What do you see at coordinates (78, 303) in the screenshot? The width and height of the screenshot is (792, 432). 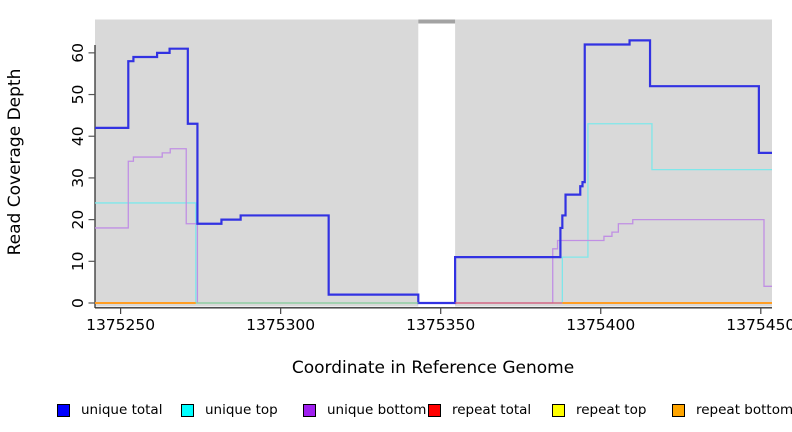 I see `y-tick-label: 0` at bounding box center [78, 303].